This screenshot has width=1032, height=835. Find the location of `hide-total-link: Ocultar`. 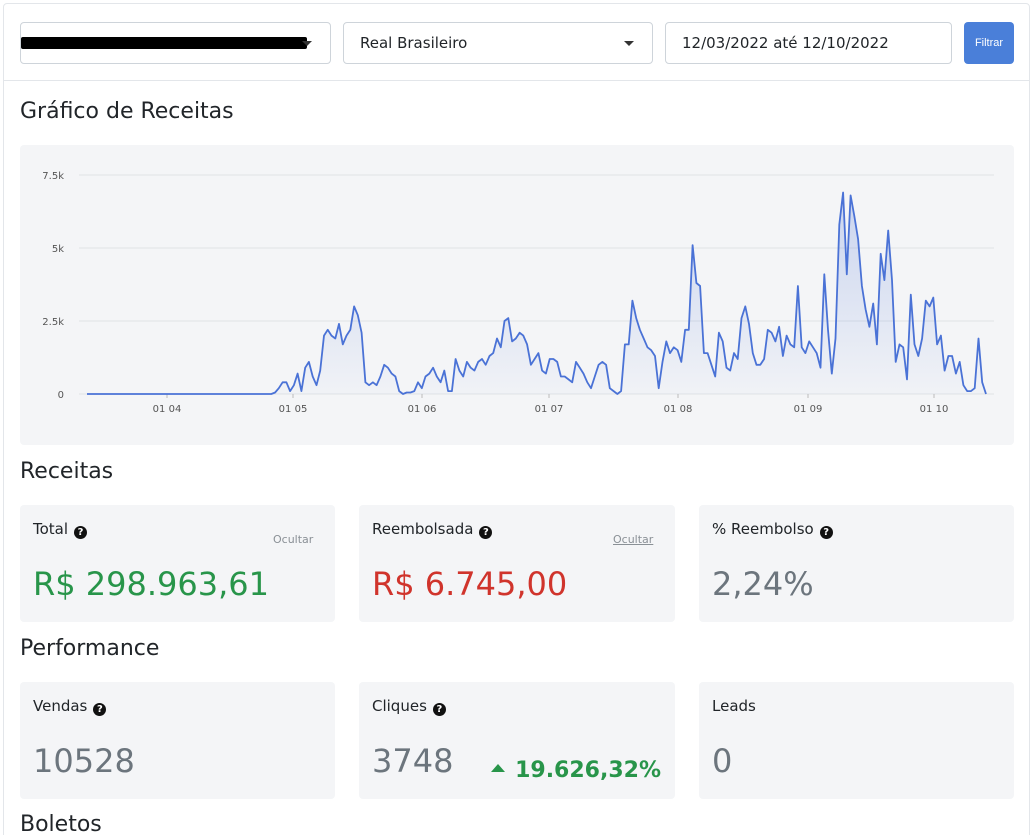

hide-total-link: Ocultar is located at coordinates (293, 539).